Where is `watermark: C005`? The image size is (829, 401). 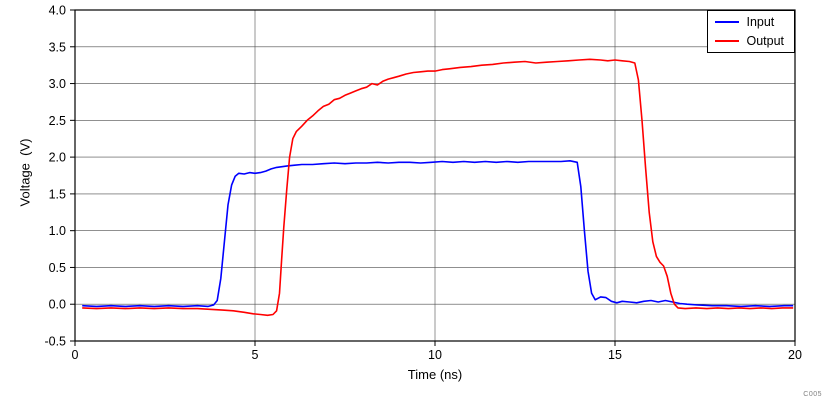
watermark: C005 is located at coordinates (812, 394).